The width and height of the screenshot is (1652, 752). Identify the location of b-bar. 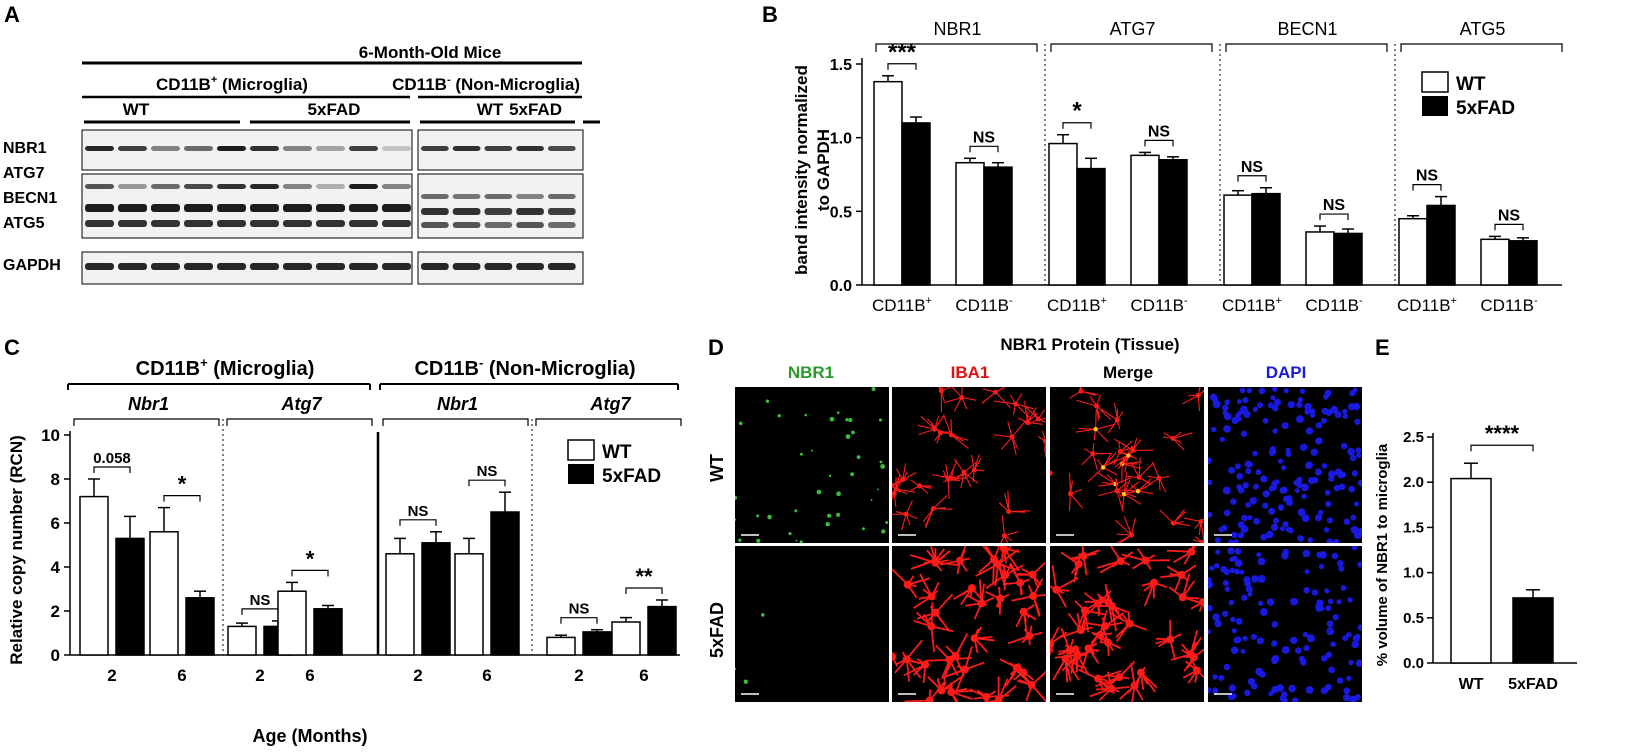
(1413, 251).